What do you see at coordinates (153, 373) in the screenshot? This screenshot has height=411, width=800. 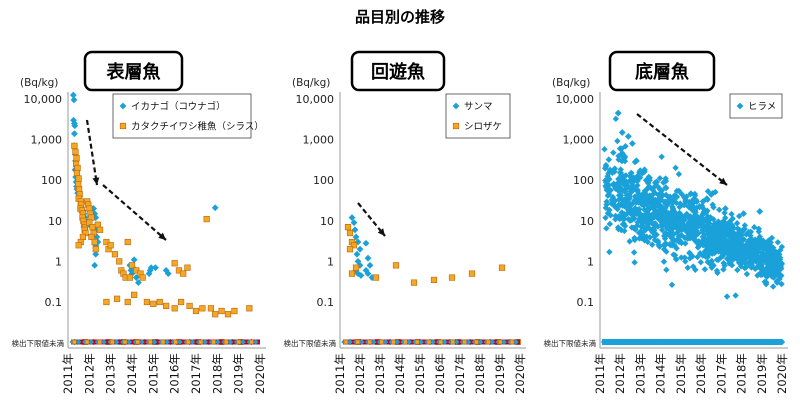 I see `x-tick-label: 2015年` at bounding box center [153, 373].